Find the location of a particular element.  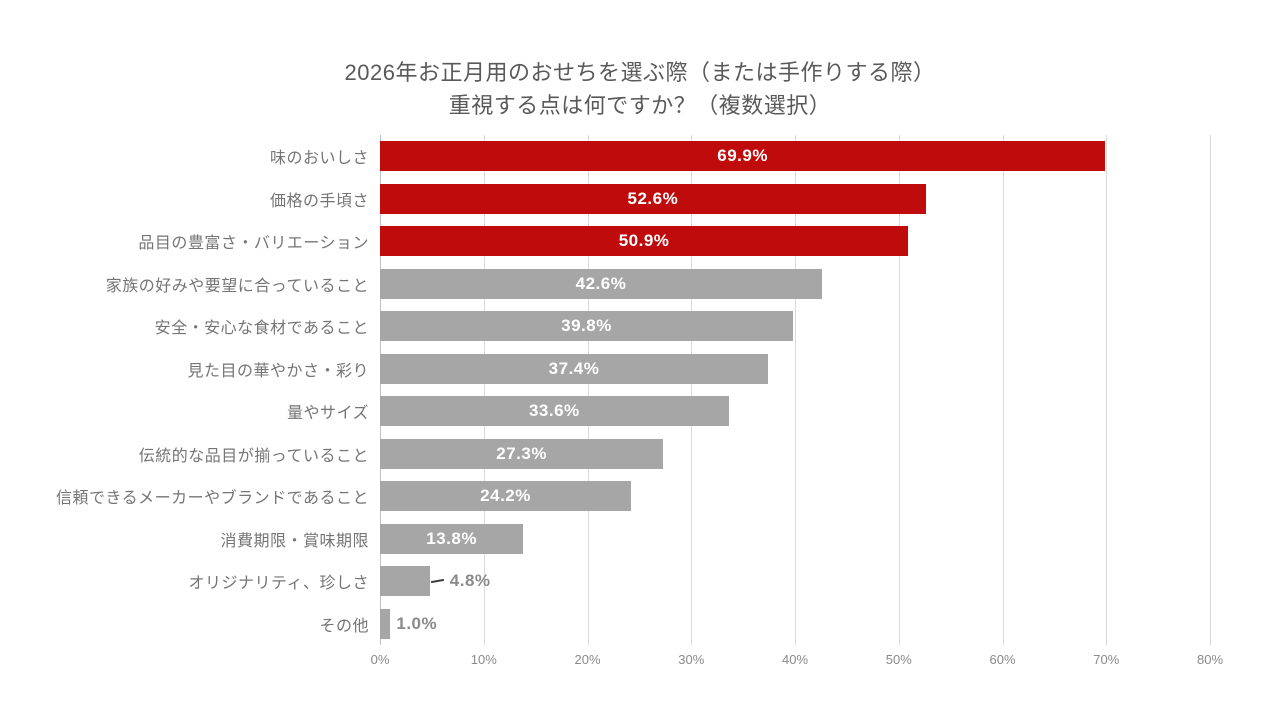

chart-title-line2: 重視する点は何ですか？（複数選択） is located at coordinates (640, 105).